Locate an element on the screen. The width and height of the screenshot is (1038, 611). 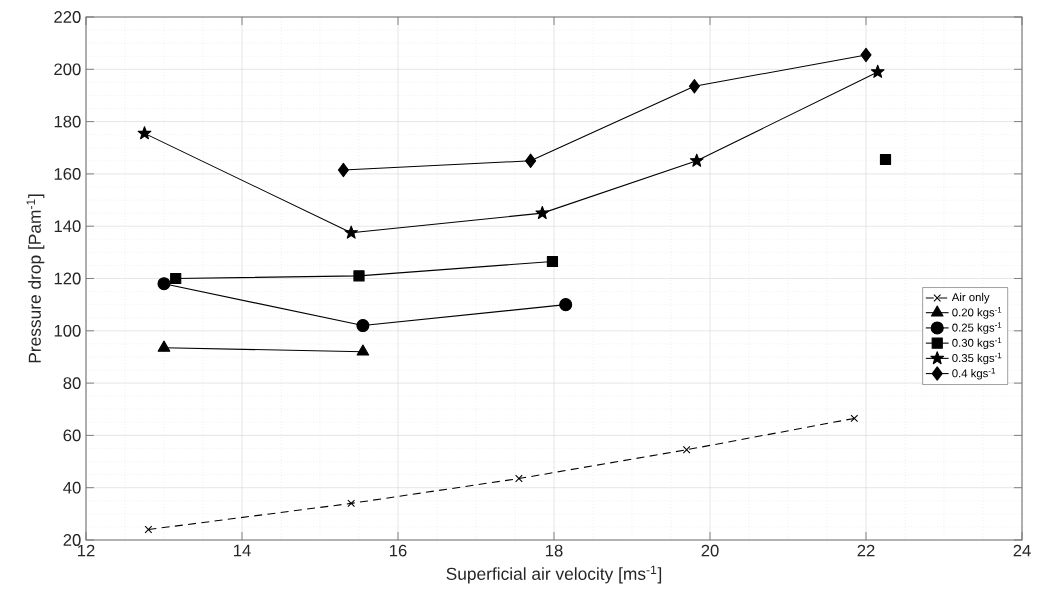
x-tick-label: 24 is located at coordinates (1022, 550).